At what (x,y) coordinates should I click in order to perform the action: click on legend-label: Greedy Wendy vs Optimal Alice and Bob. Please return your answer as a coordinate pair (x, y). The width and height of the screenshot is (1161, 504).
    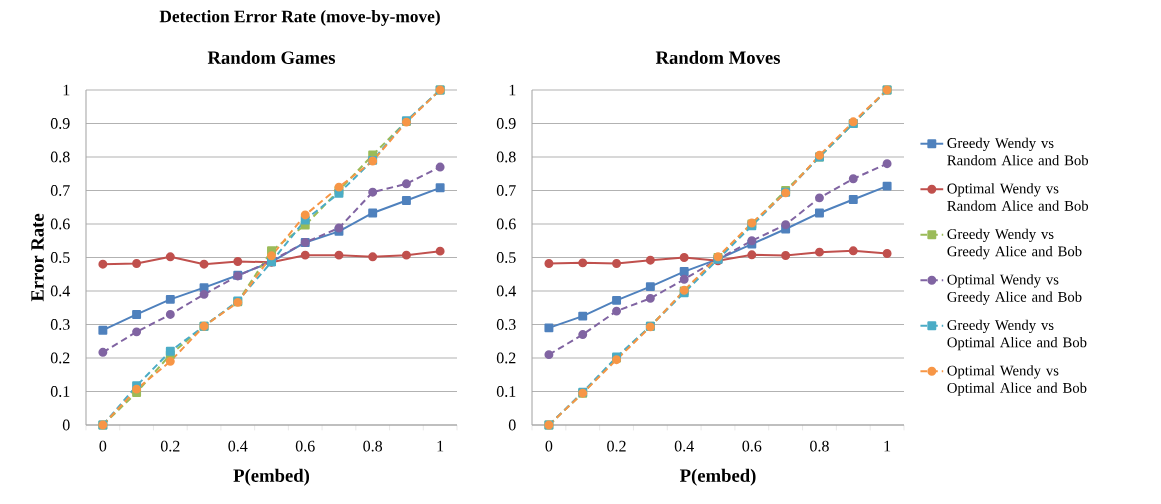
    Looking at the image, I should click on (1017, 335).